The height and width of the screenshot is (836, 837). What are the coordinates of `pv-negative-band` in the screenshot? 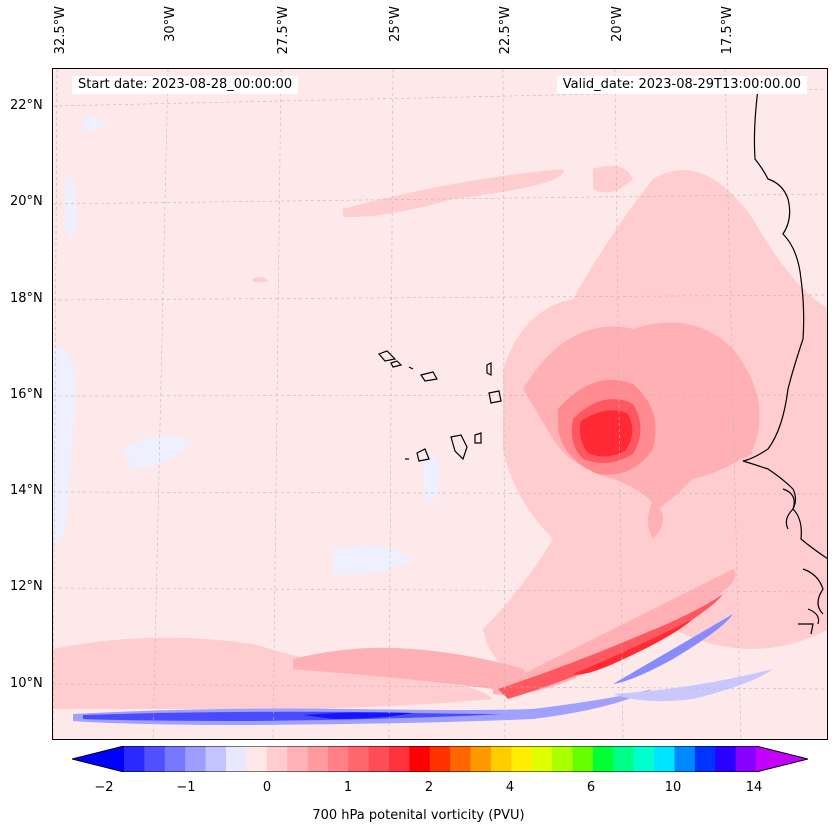 It's located at (423, 669).